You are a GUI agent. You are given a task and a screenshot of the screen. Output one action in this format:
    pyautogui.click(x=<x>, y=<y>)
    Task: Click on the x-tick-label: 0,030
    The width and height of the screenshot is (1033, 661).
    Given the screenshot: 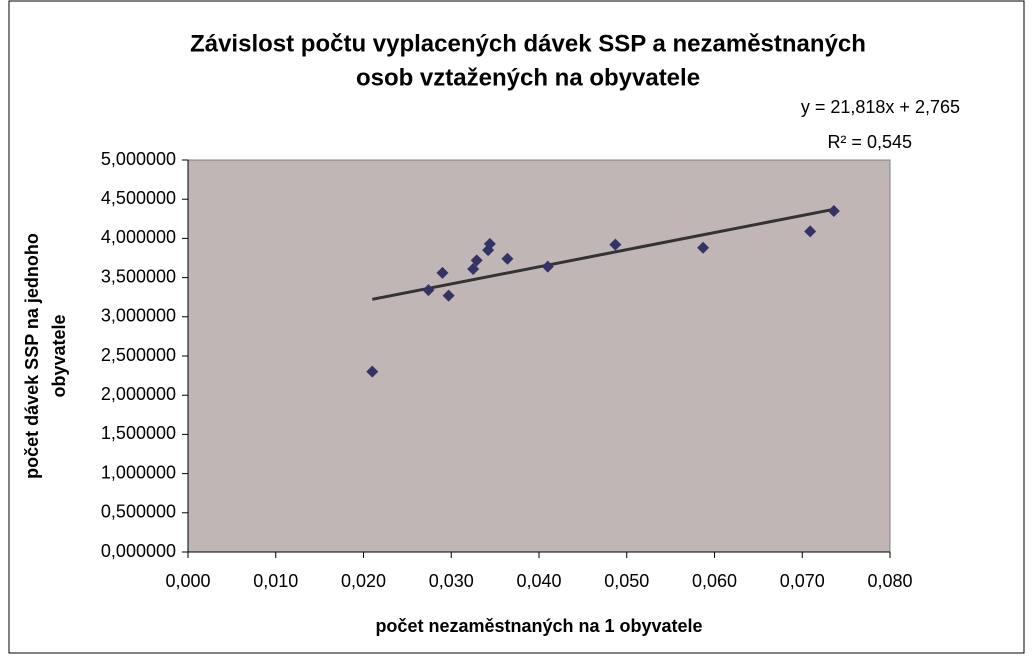 What is the action you would take?
    pyautogui.click(x=451, y=581)
    